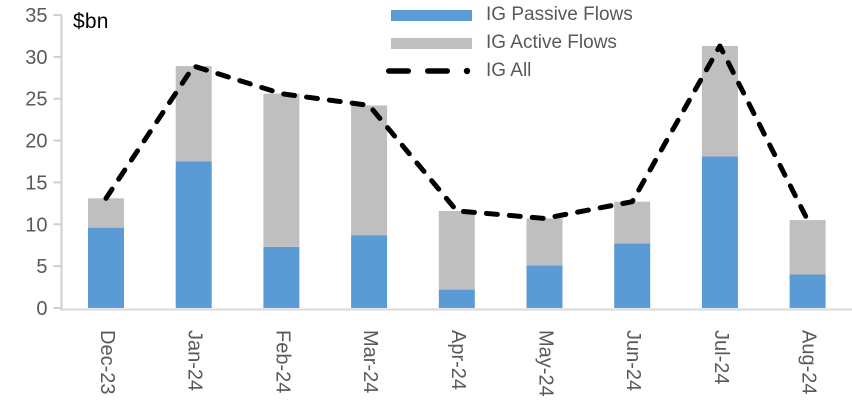 This screenshot has width=852, height=417. What do you see at coordinates (282, 361) in the screenshot?
I see `x-axis-tick-label-feb-24: Feb-24` at bounding box center [282, 361].